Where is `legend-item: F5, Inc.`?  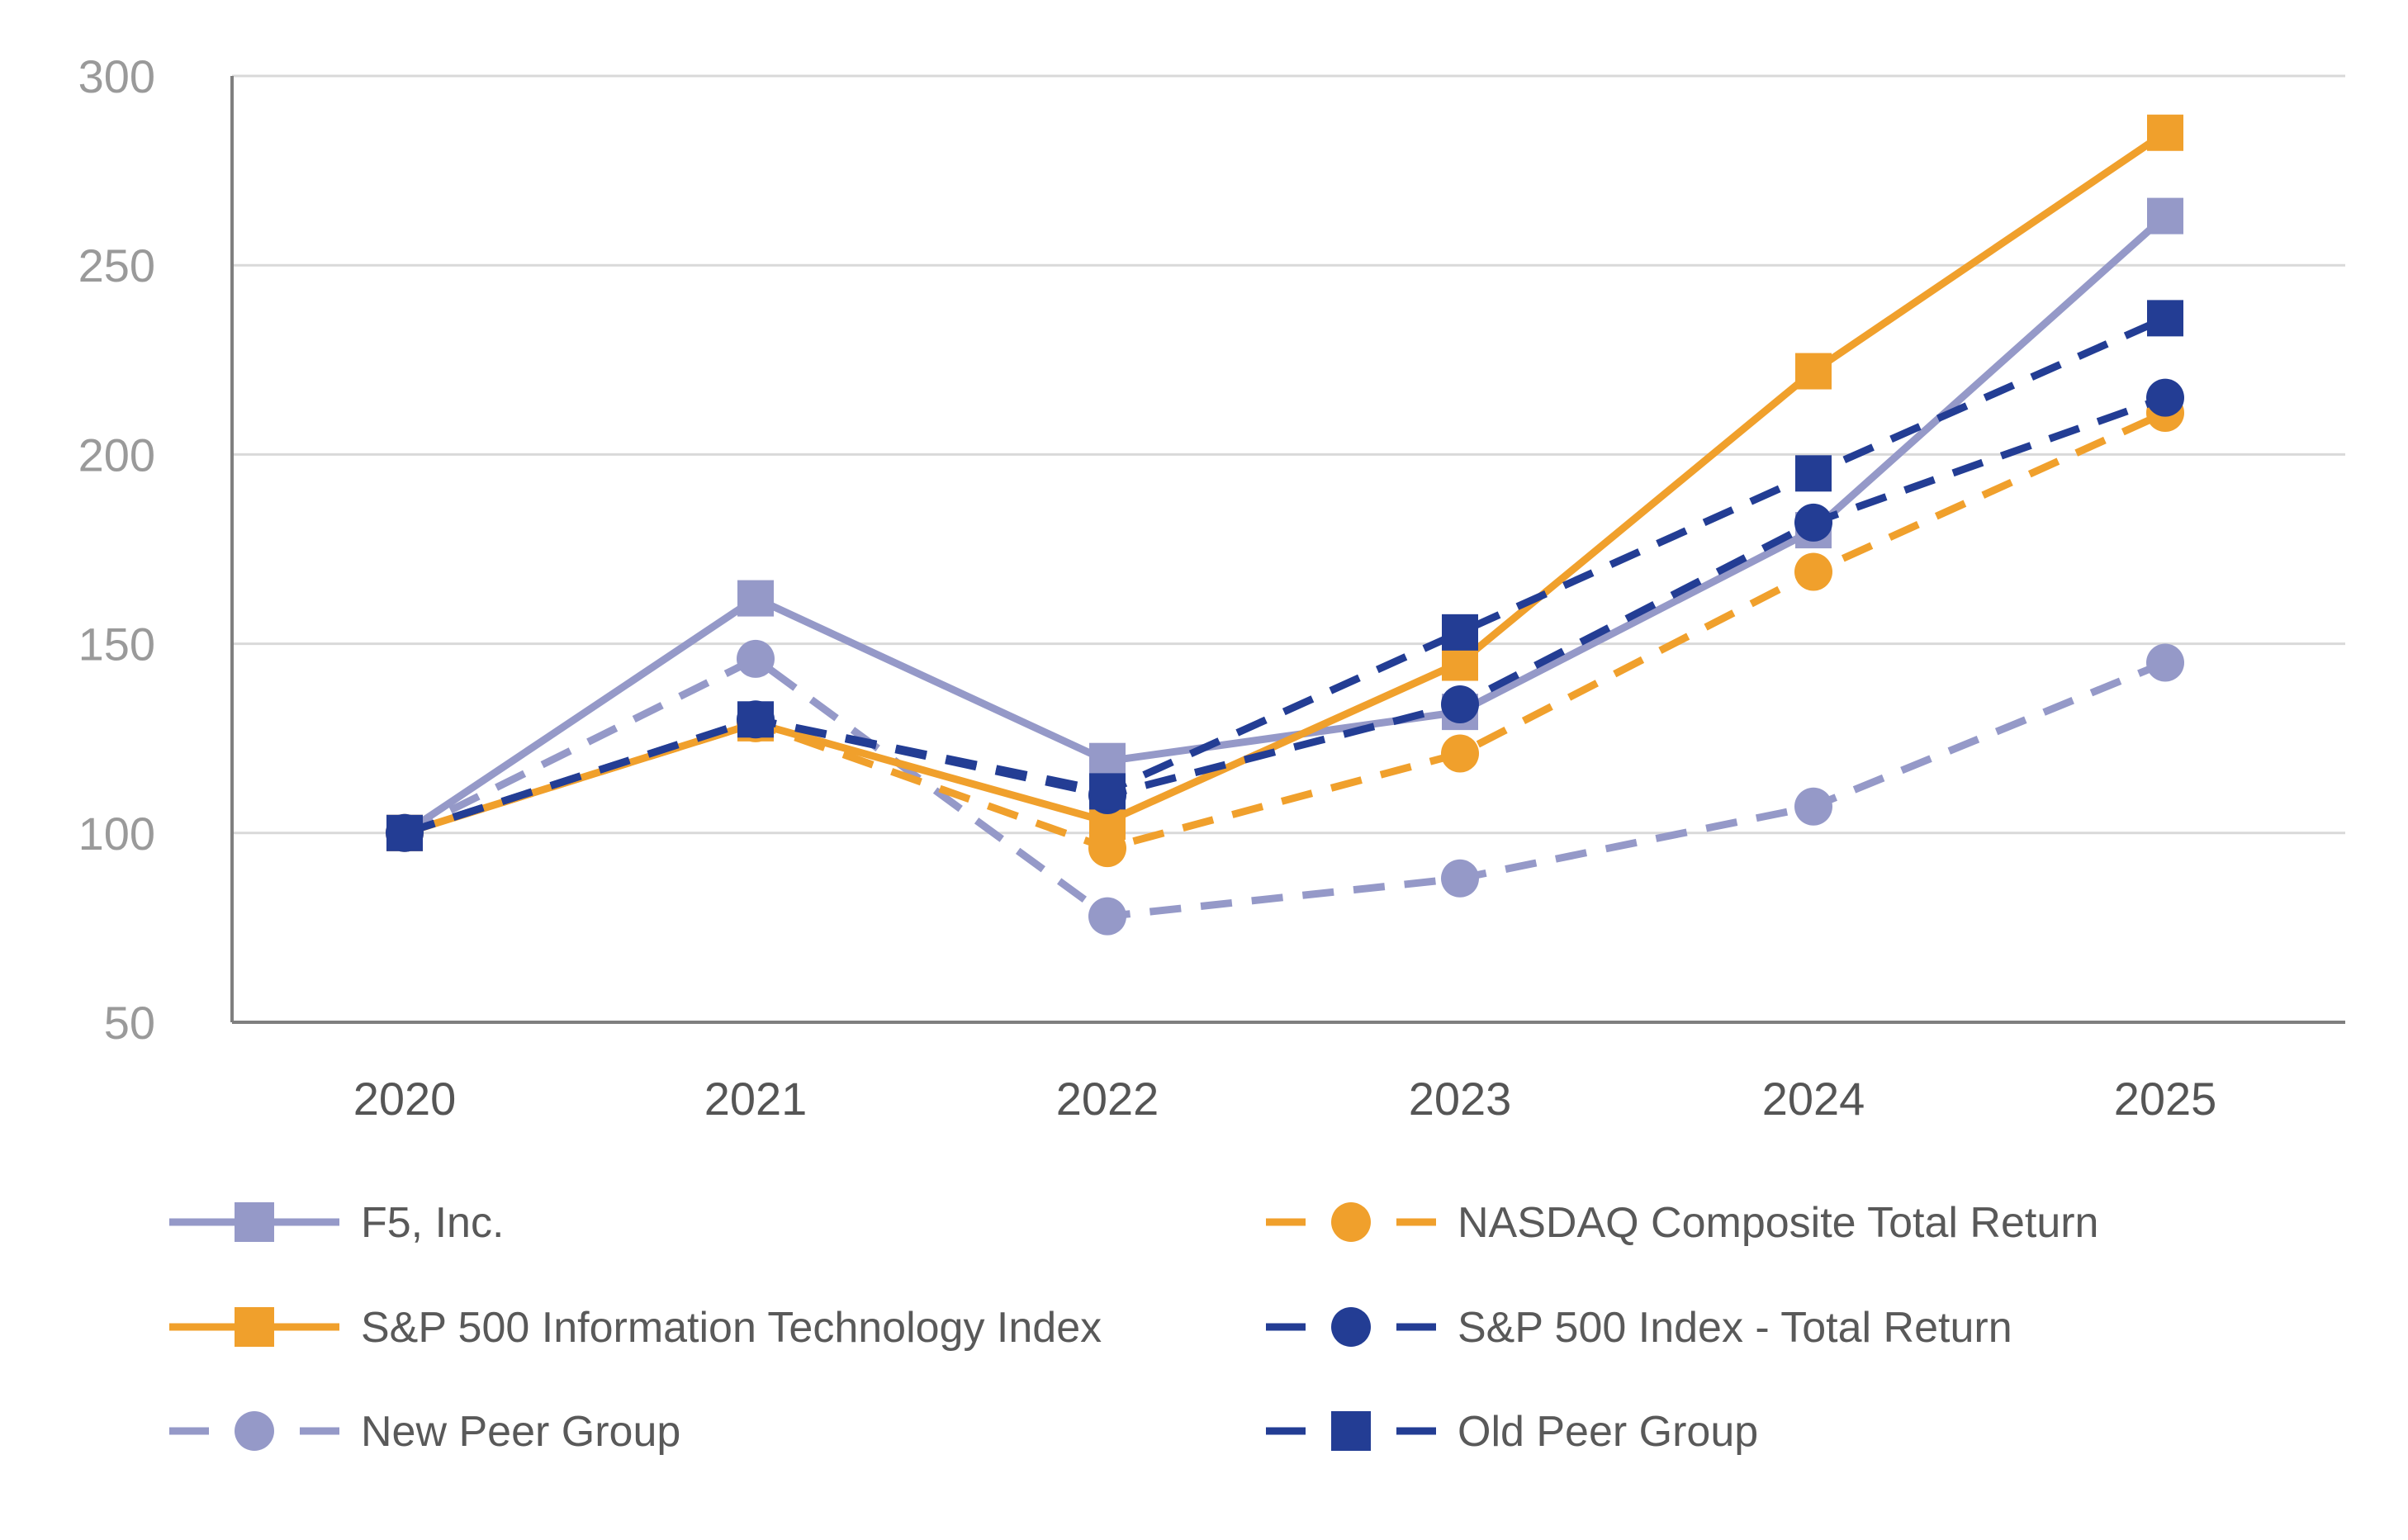 legend-item: F5, Inc. is located at coordinates (336, 1223).